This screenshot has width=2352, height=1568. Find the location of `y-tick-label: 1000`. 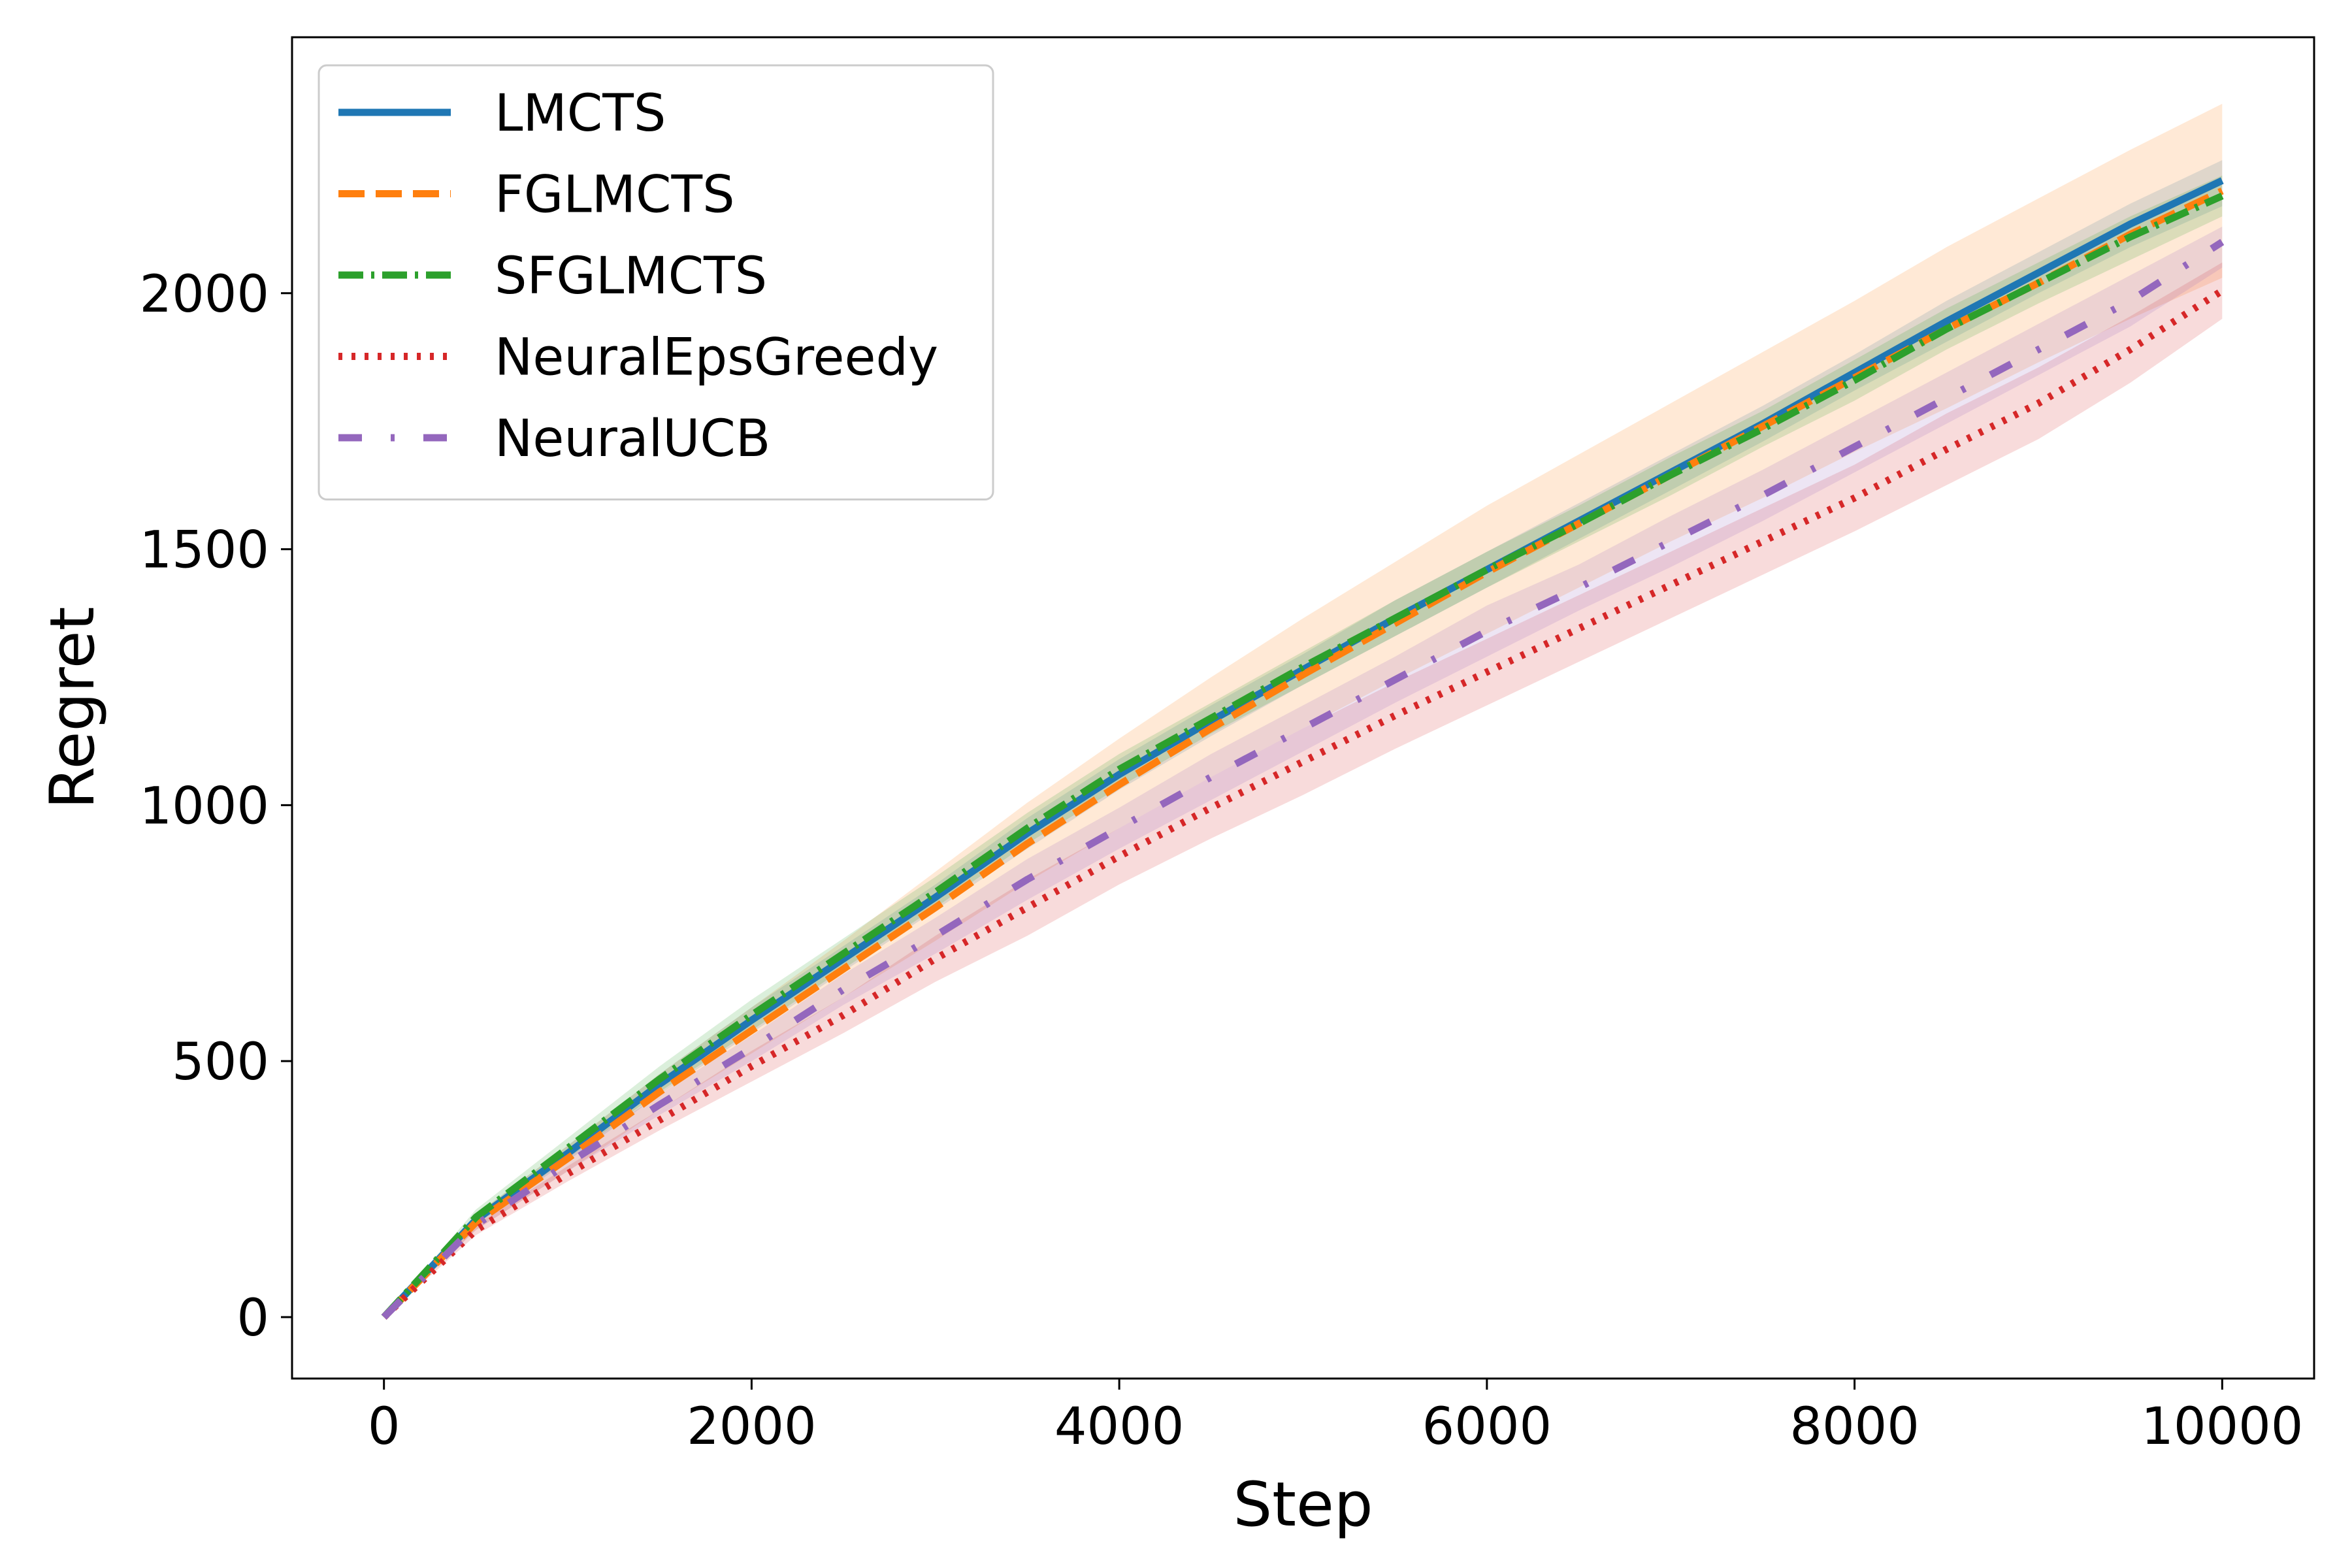

y-tick-label: 1000 is located at coordinates (204, 806).